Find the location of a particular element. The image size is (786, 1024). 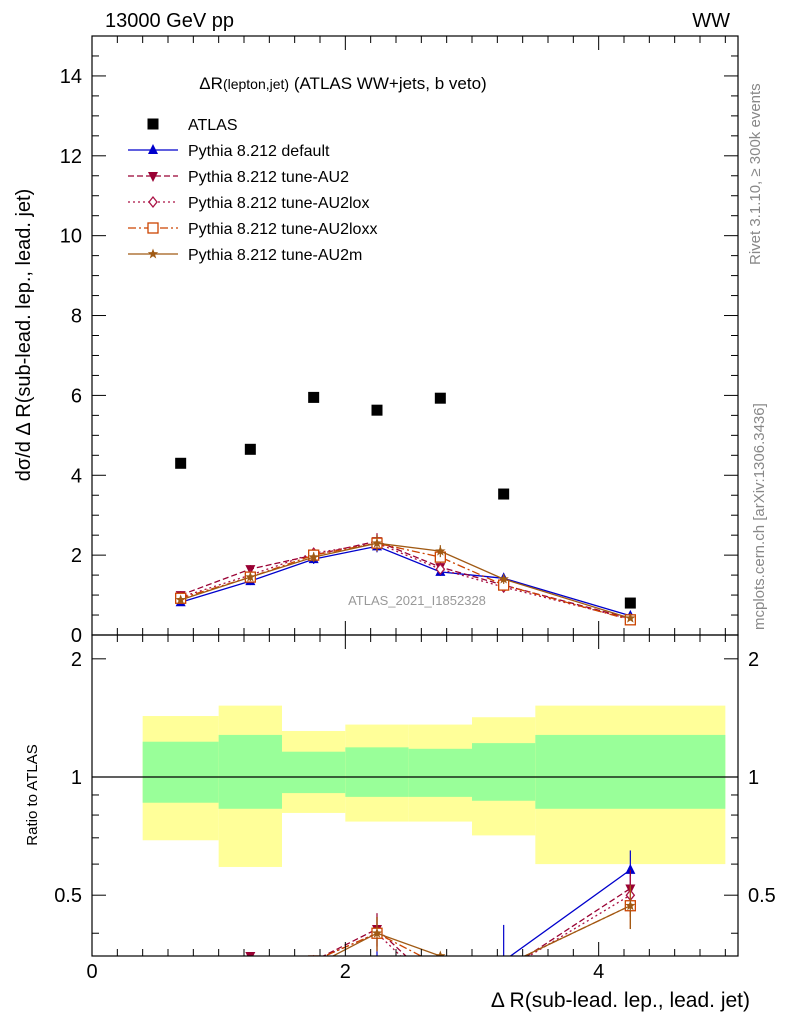

x-tick-label: 2 is located at coordinates (345, 972).